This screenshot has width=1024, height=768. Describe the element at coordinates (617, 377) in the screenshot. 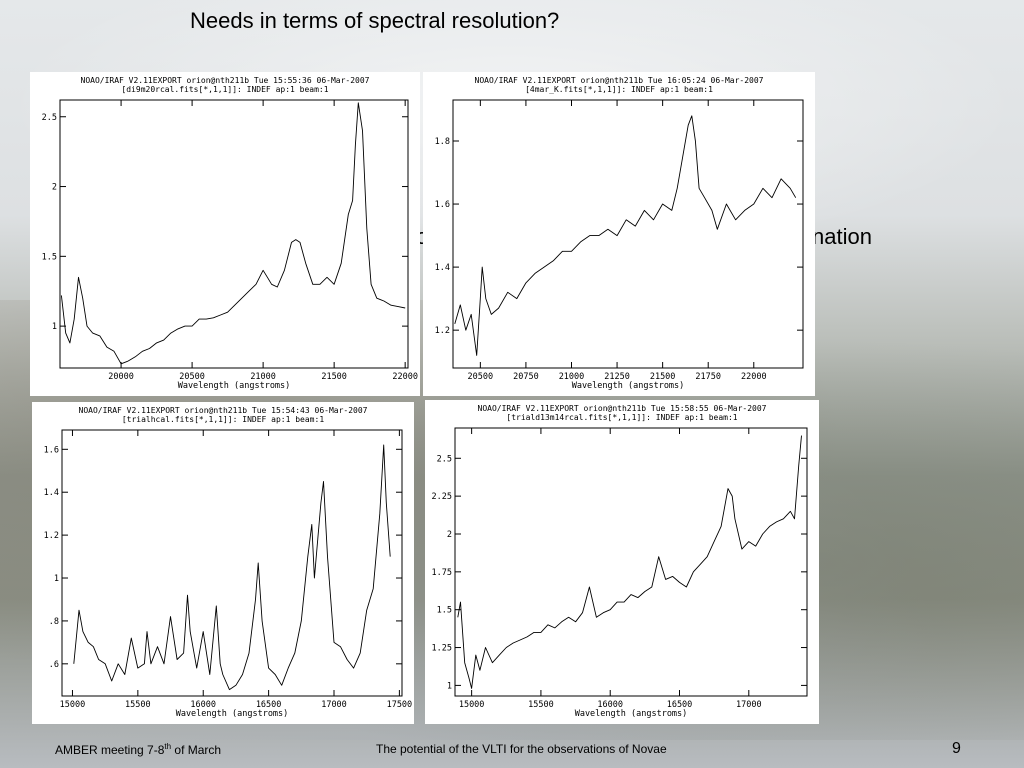

I see `x-tick-label: 21250` at that location.